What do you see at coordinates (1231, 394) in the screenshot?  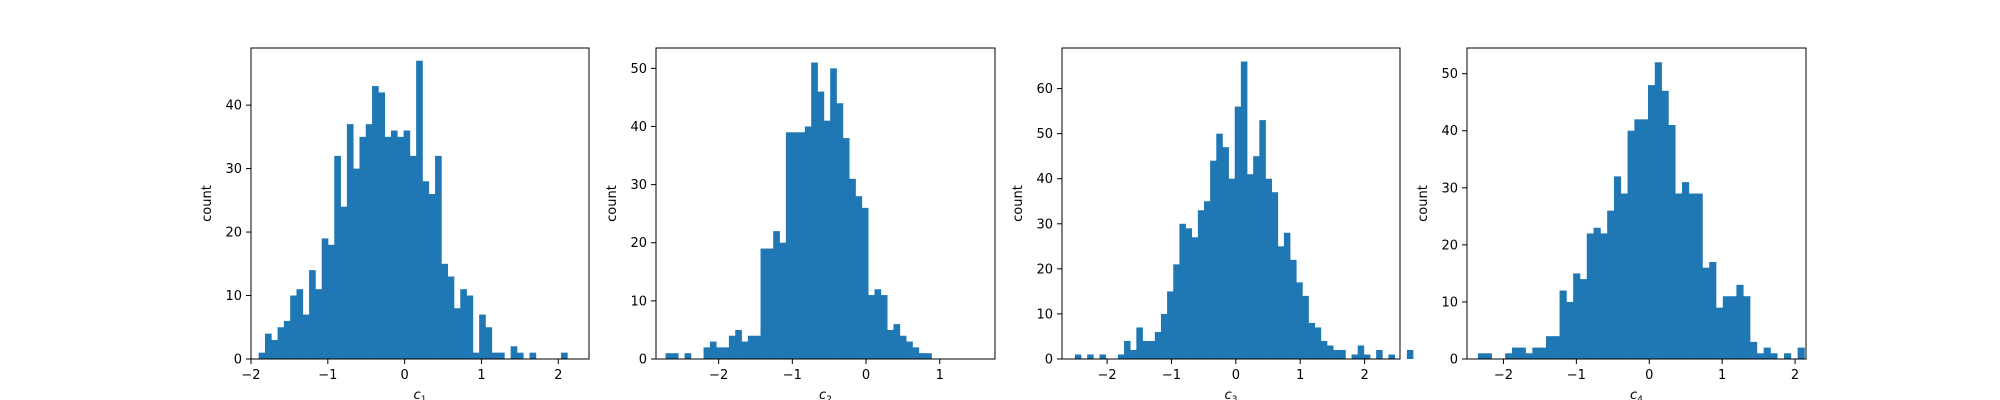 I see `x-axis-label: c3` at bounding box center [1231, 394].